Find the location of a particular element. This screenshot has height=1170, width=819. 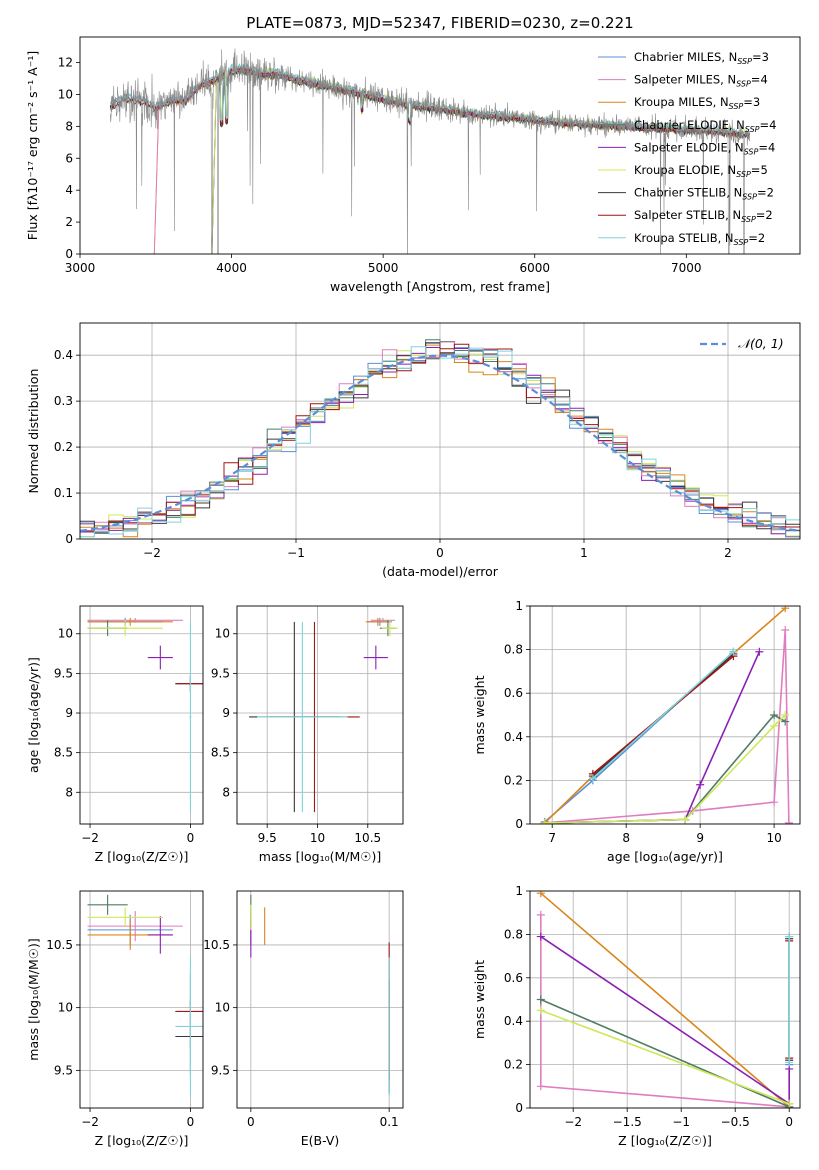

x-tick-label: 8 is located at coordinates (626, 838).